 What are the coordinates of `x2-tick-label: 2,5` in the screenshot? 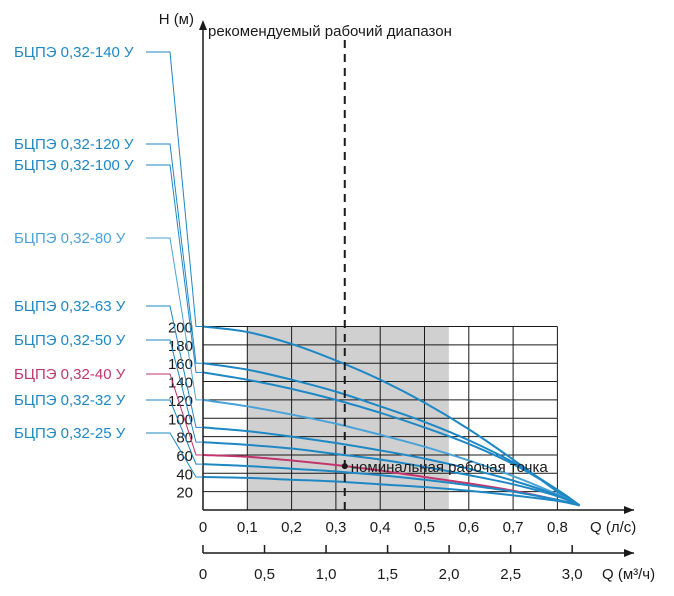 It's located at (510, 574).